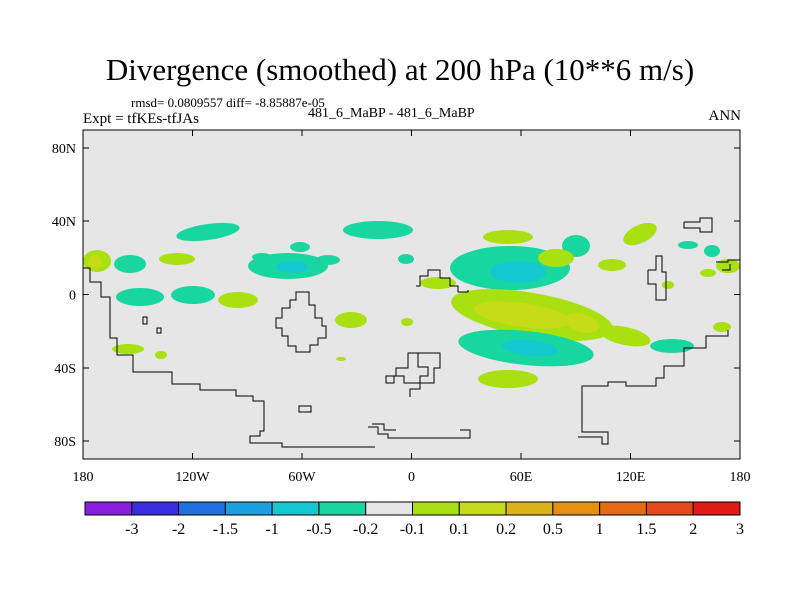 The image size is (800, 600). I want to click on experiment-label: Expt = tfKEs-tfJAs, so click(141, 119).